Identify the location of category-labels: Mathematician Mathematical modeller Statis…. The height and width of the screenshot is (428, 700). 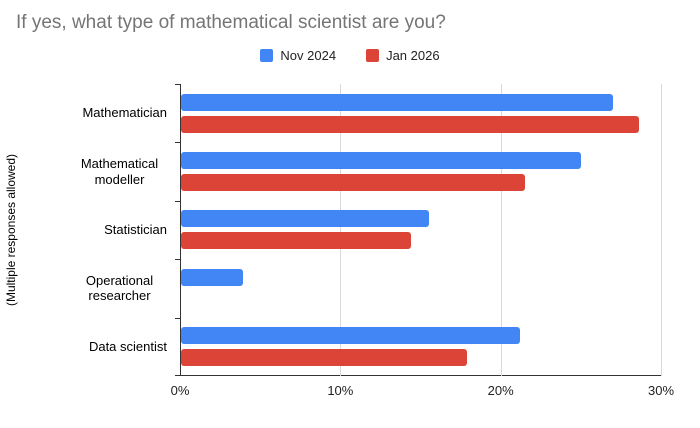
(116, 230).